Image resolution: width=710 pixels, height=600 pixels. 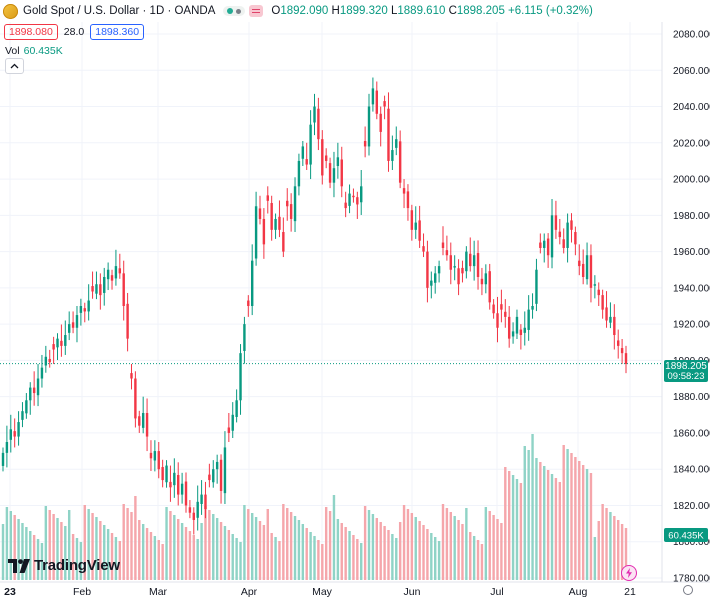 I want to click on collapse-legend-button, so click(x=14, y=66).